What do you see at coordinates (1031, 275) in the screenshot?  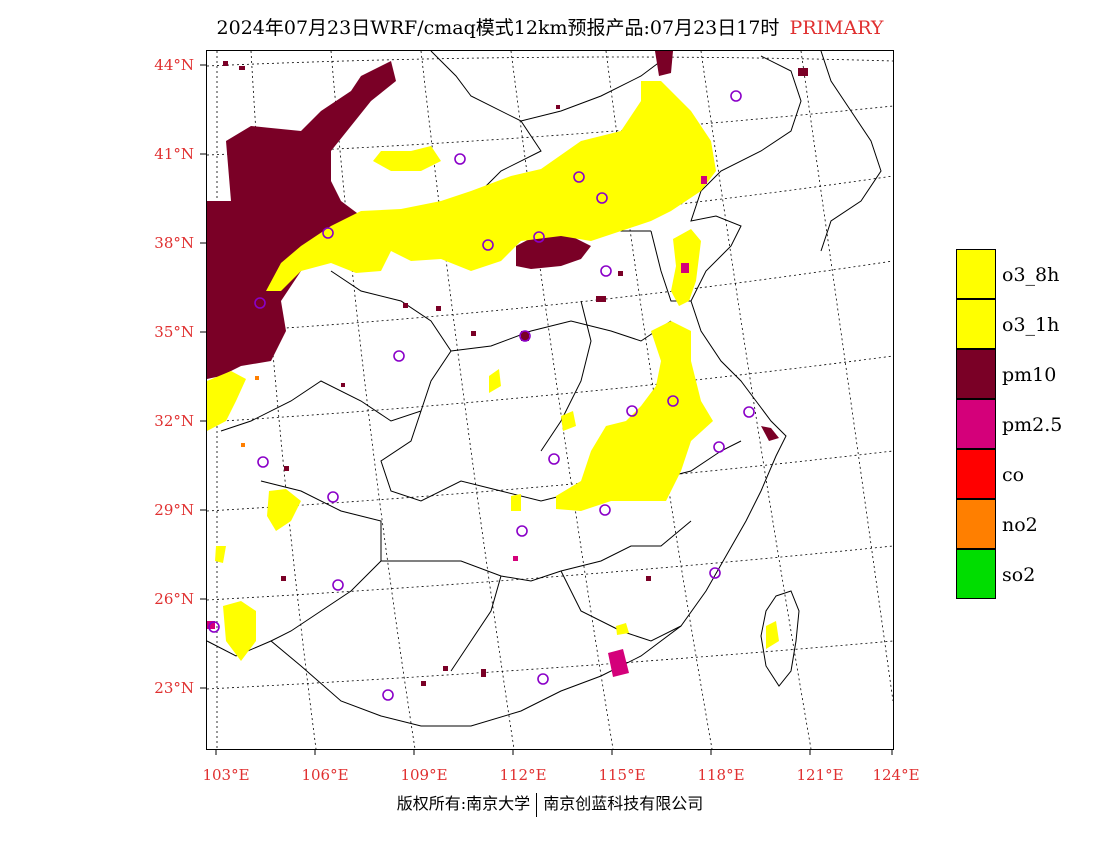 I see `legend-label-o3-8h: o3_8h` at bounding box center [1031, 275].